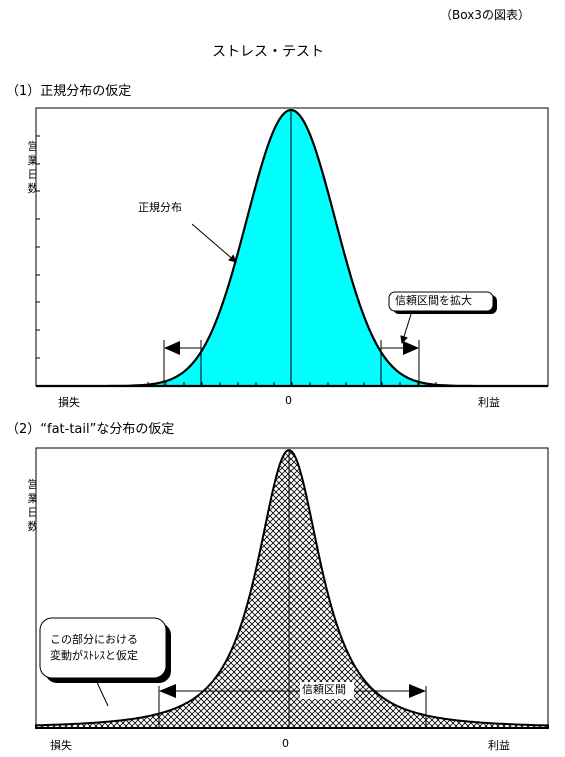  Describe the element at coordinates (69, 402) in the screenshot. I see `section1-xlabel-loss: 損失` at that location.